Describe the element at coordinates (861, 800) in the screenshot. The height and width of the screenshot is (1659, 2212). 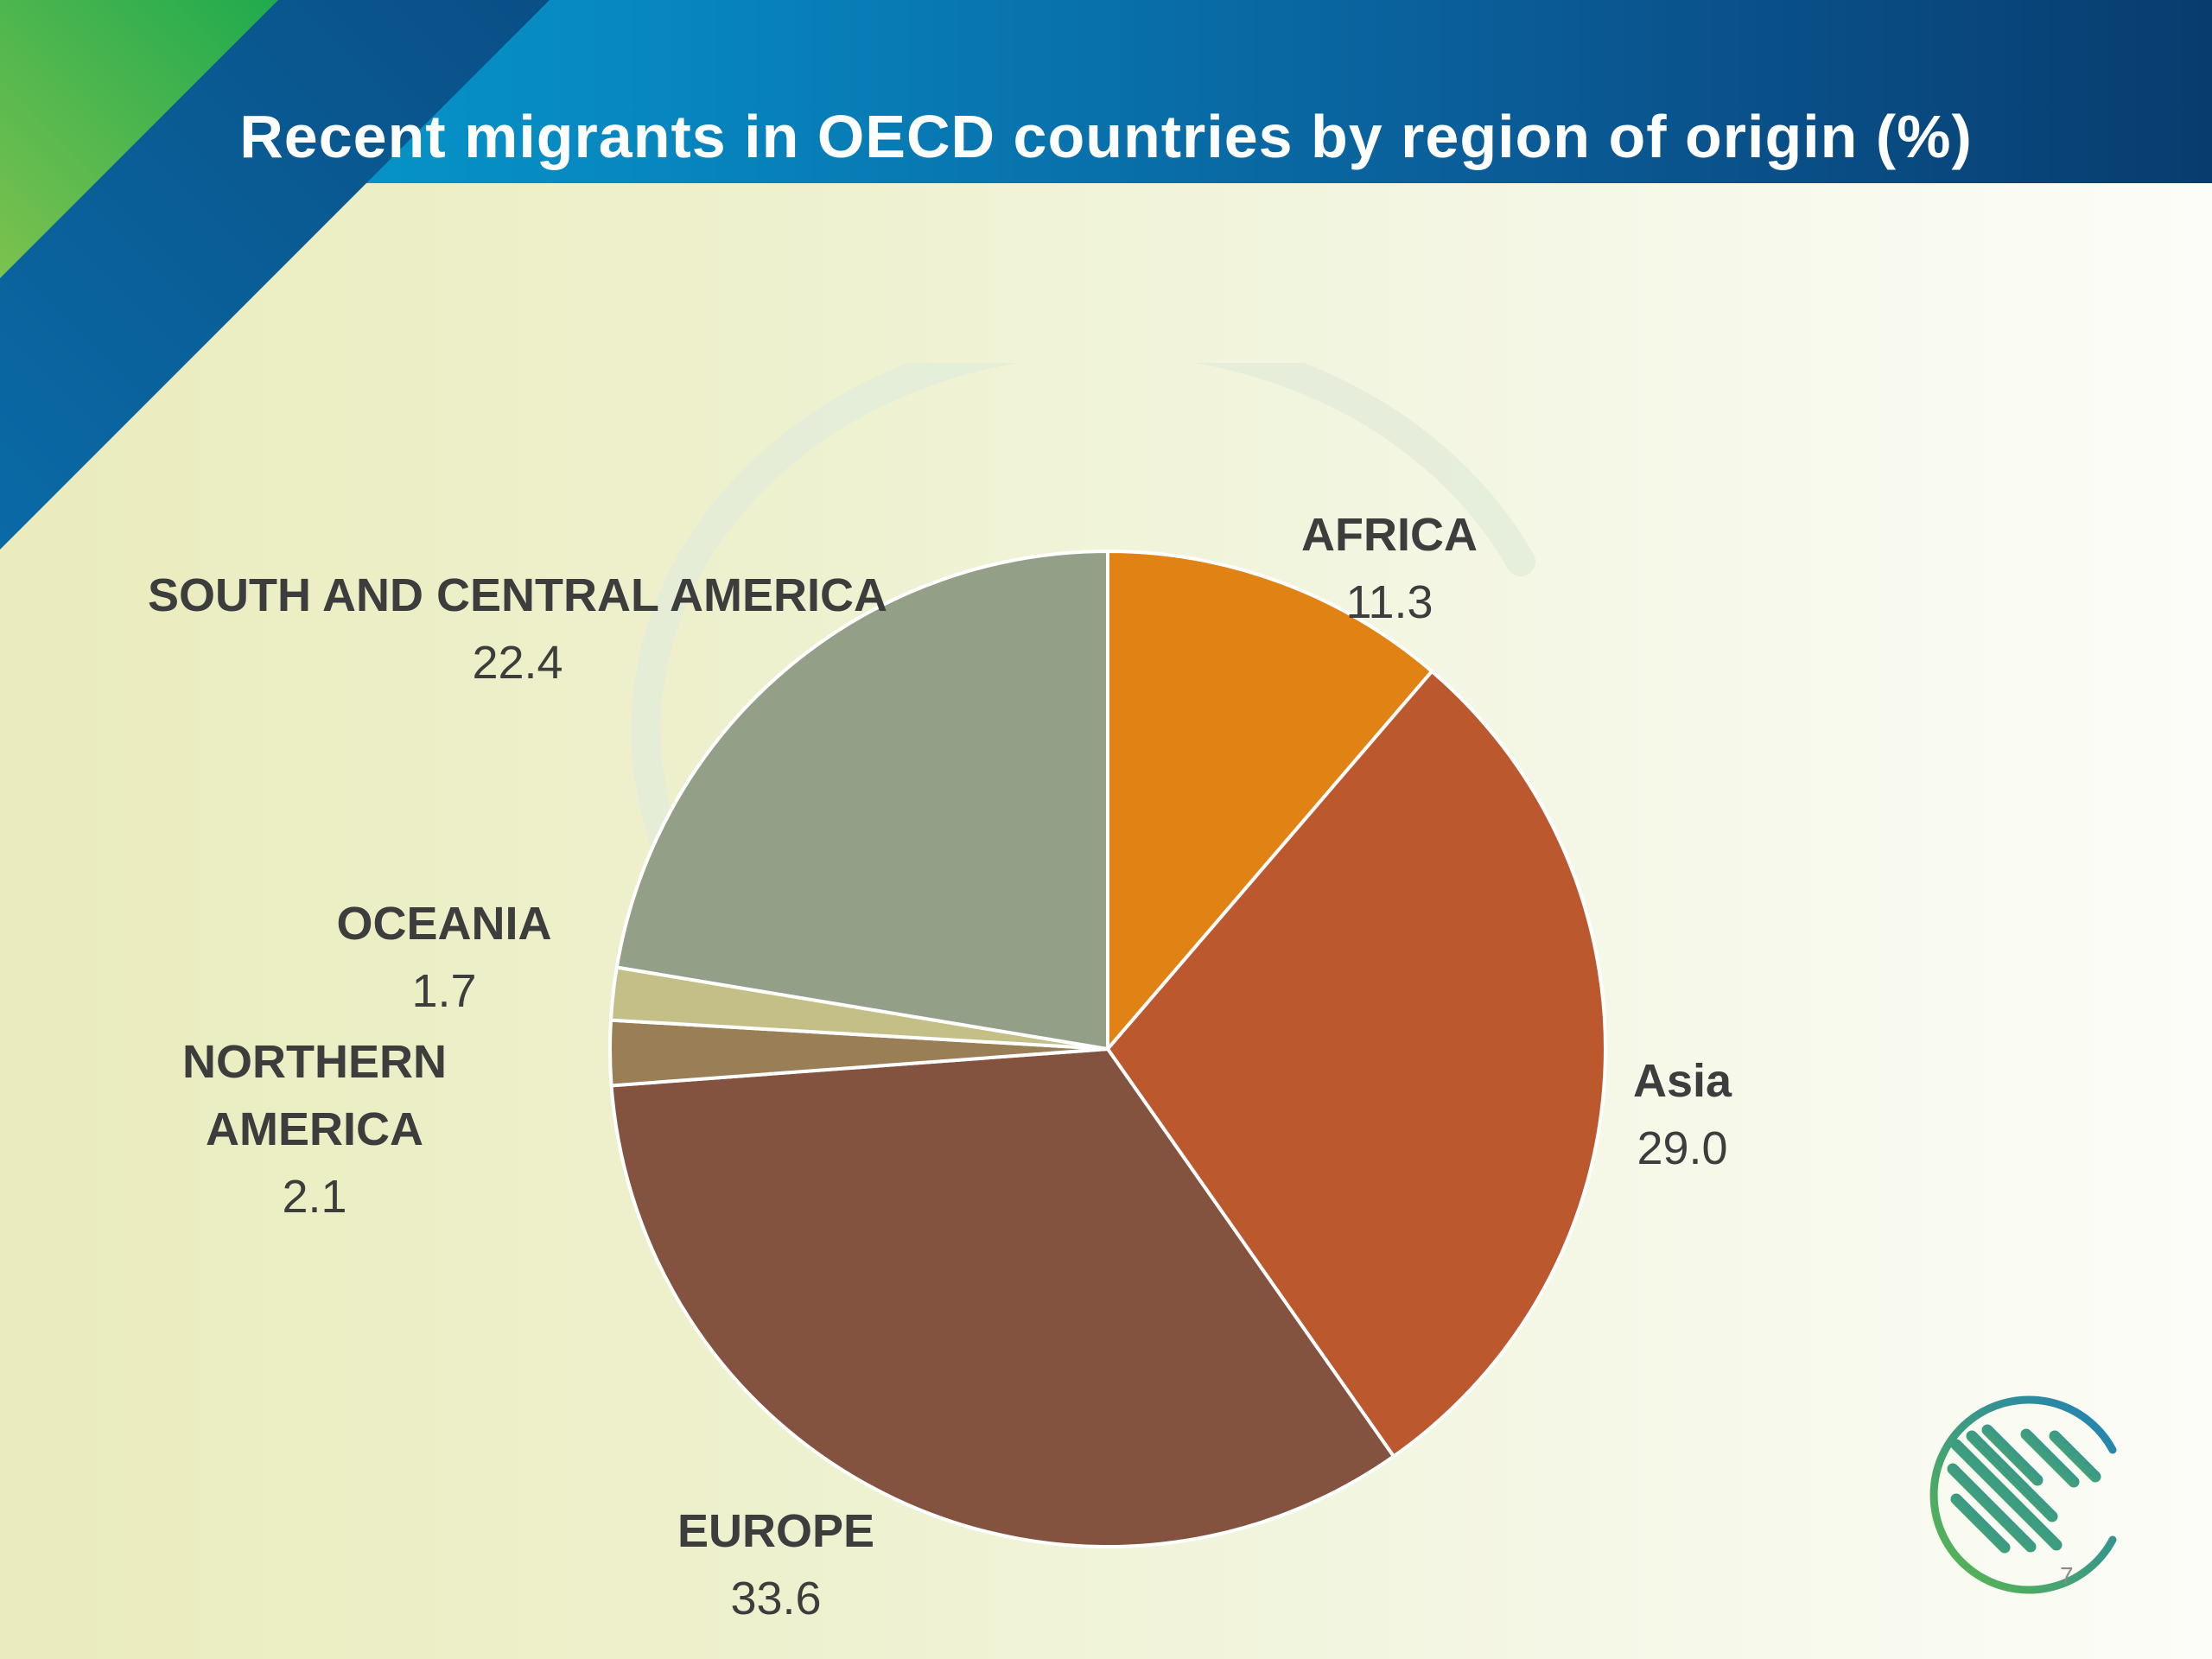
I see `pie-slice-south-and-central-america` at that location.